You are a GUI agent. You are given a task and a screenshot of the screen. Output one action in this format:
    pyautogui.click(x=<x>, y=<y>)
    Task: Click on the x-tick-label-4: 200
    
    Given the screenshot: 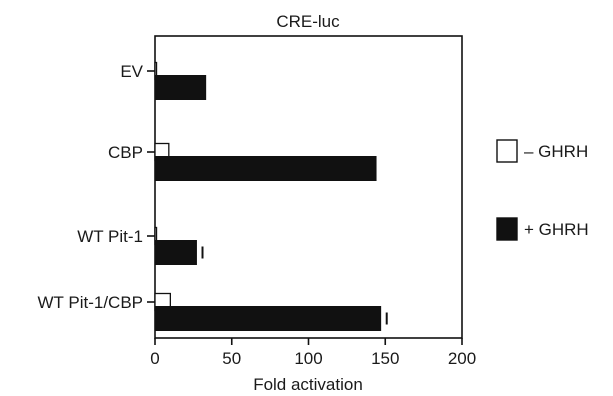 What is the action you would take?
    pyautogui.click(x=462, y=358)
    